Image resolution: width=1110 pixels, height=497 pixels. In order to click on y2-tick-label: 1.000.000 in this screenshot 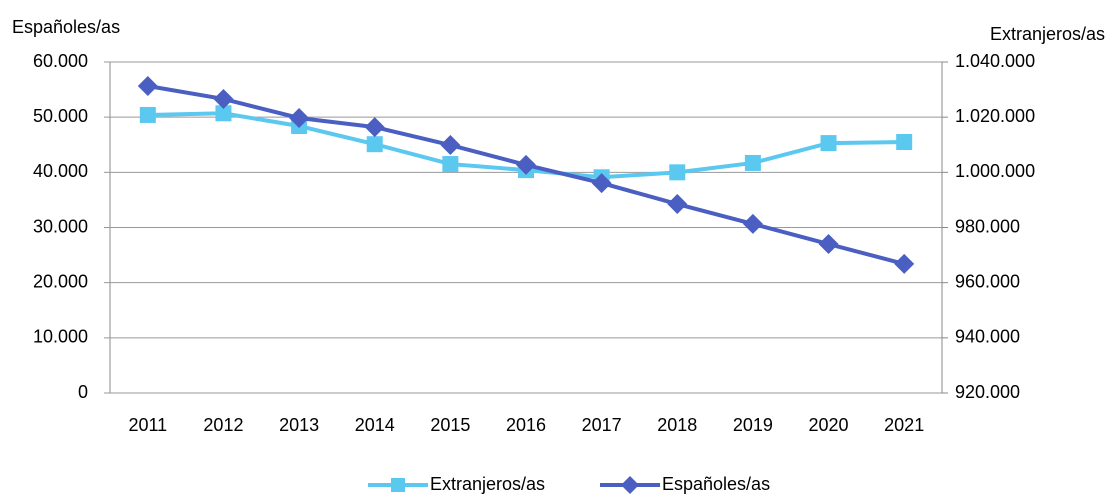, I will do `click(995, 171)`.